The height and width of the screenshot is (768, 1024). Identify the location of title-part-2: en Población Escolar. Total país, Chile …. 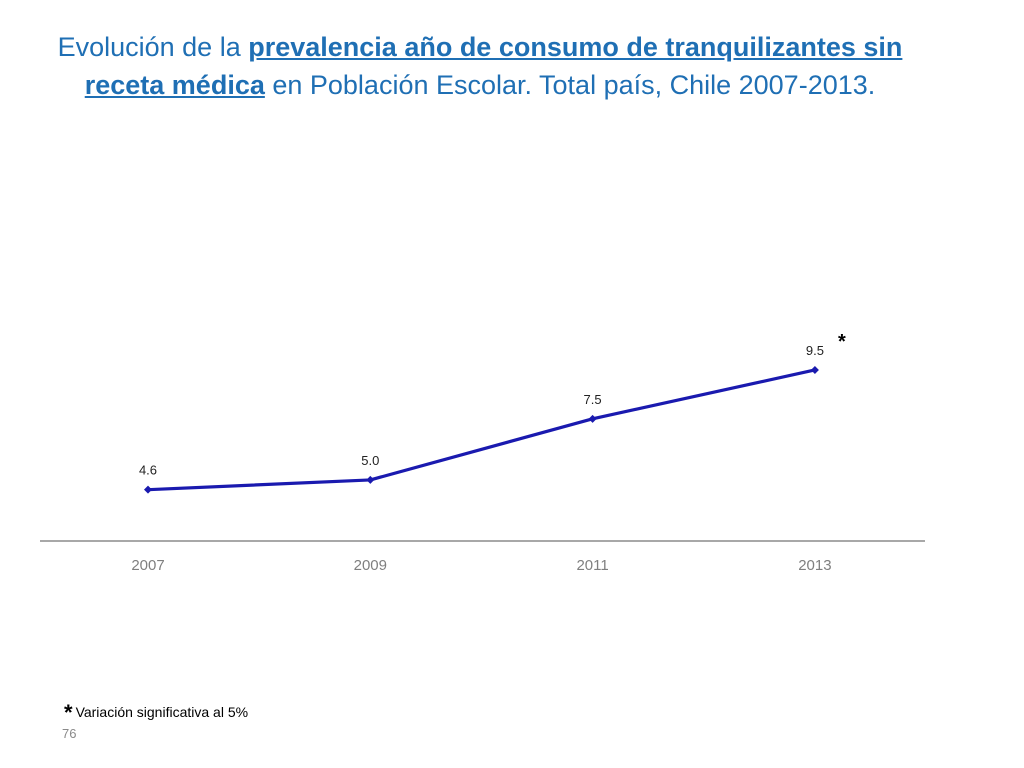
(570, 85).